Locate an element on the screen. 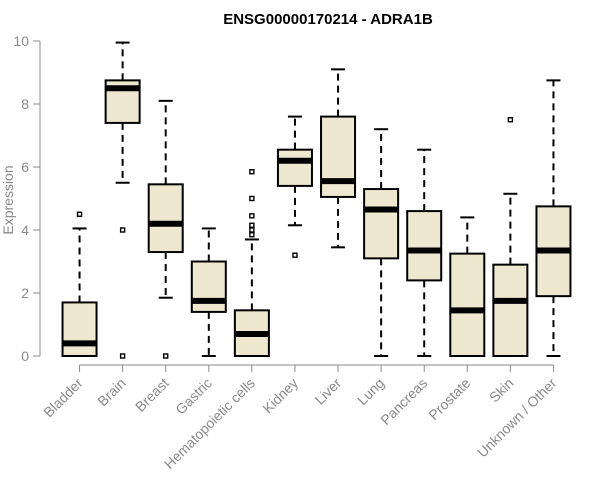  box-unknown-other is located at coordinates (553, 218).